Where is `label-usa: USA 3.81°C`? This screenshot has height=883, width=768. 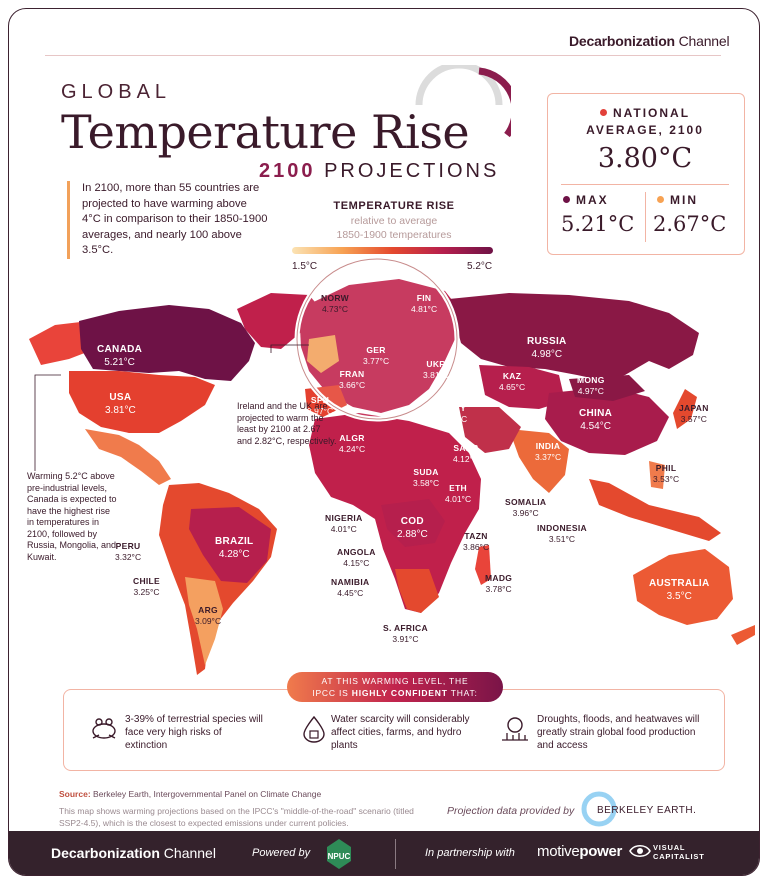
label-usa: USA 3.81°C is located at coordinates (120, 404).